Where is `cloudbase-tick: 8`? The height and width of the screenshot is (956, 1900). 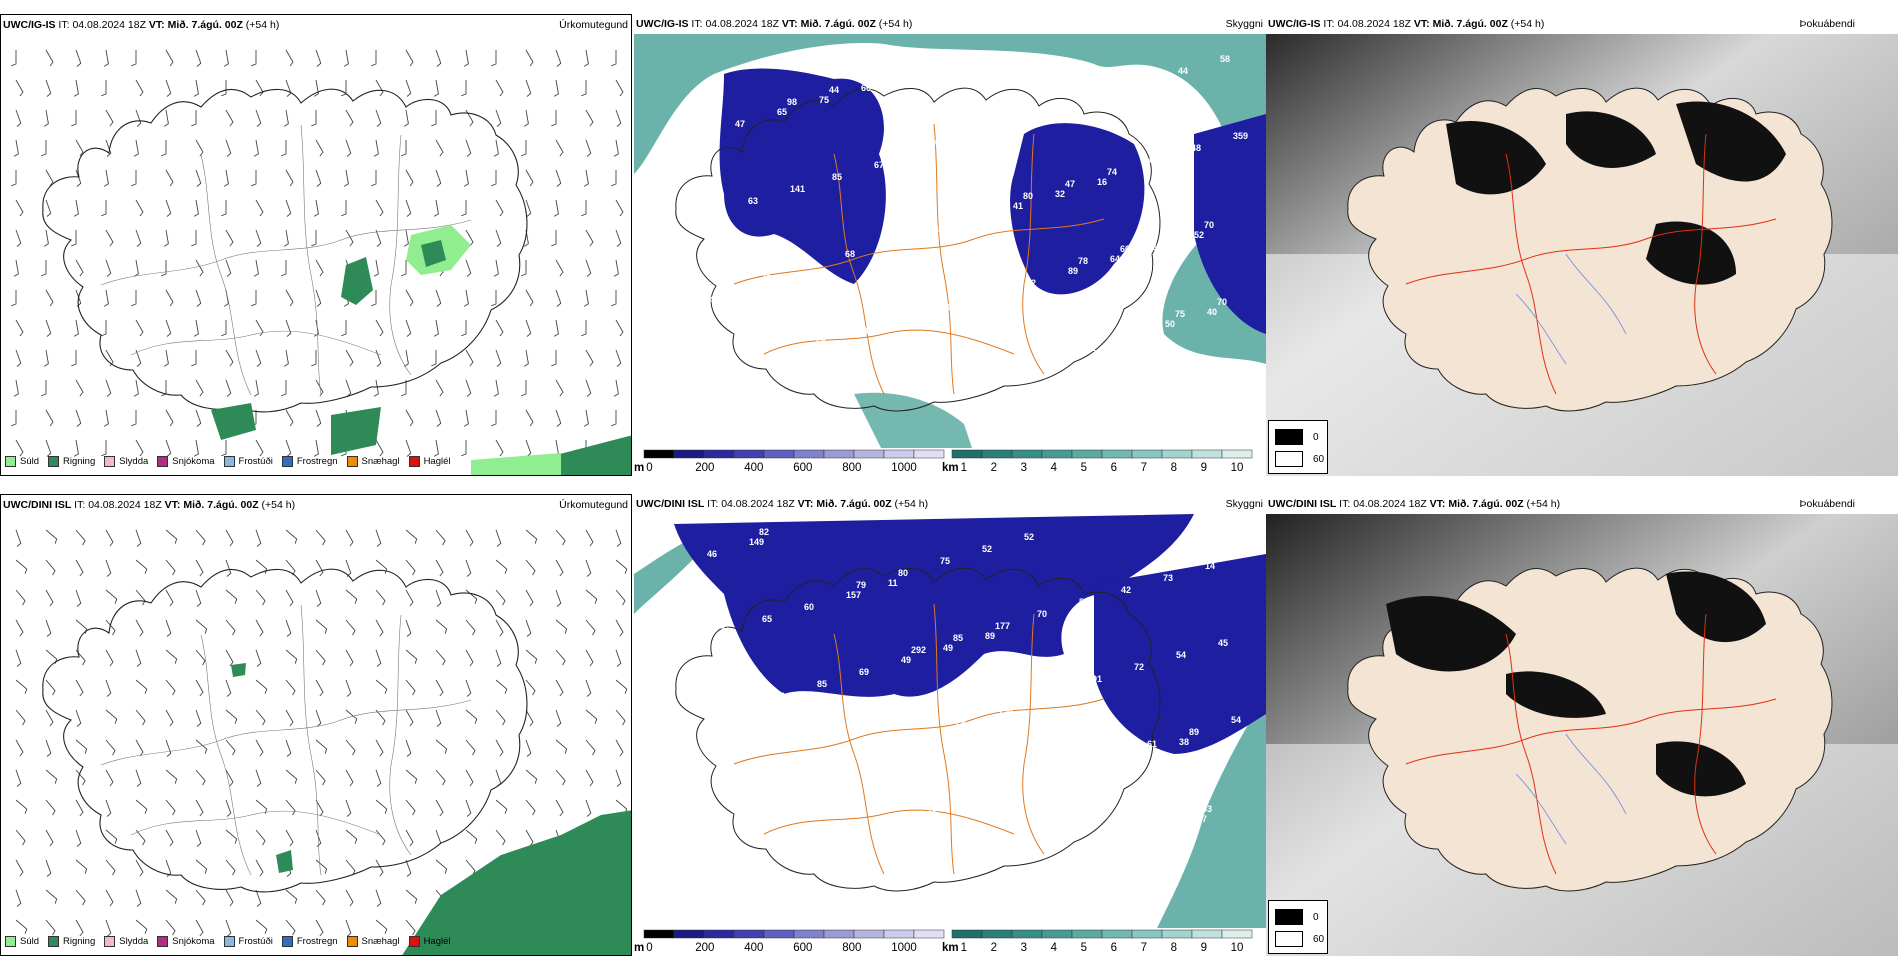 cloudbase-tick: 8 is located at coordinates (1174, 468).